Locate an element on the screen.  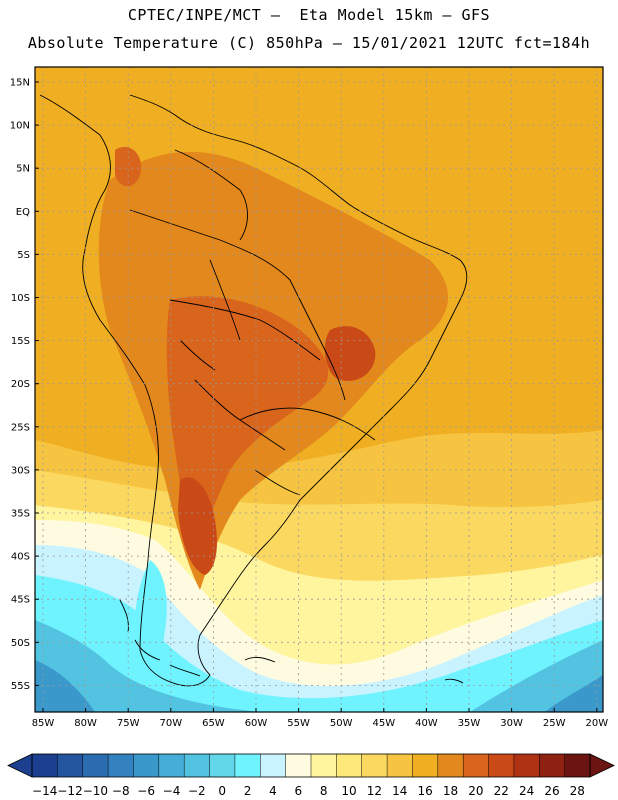
latitude-label: 55S is located at coordinates (20, 686).